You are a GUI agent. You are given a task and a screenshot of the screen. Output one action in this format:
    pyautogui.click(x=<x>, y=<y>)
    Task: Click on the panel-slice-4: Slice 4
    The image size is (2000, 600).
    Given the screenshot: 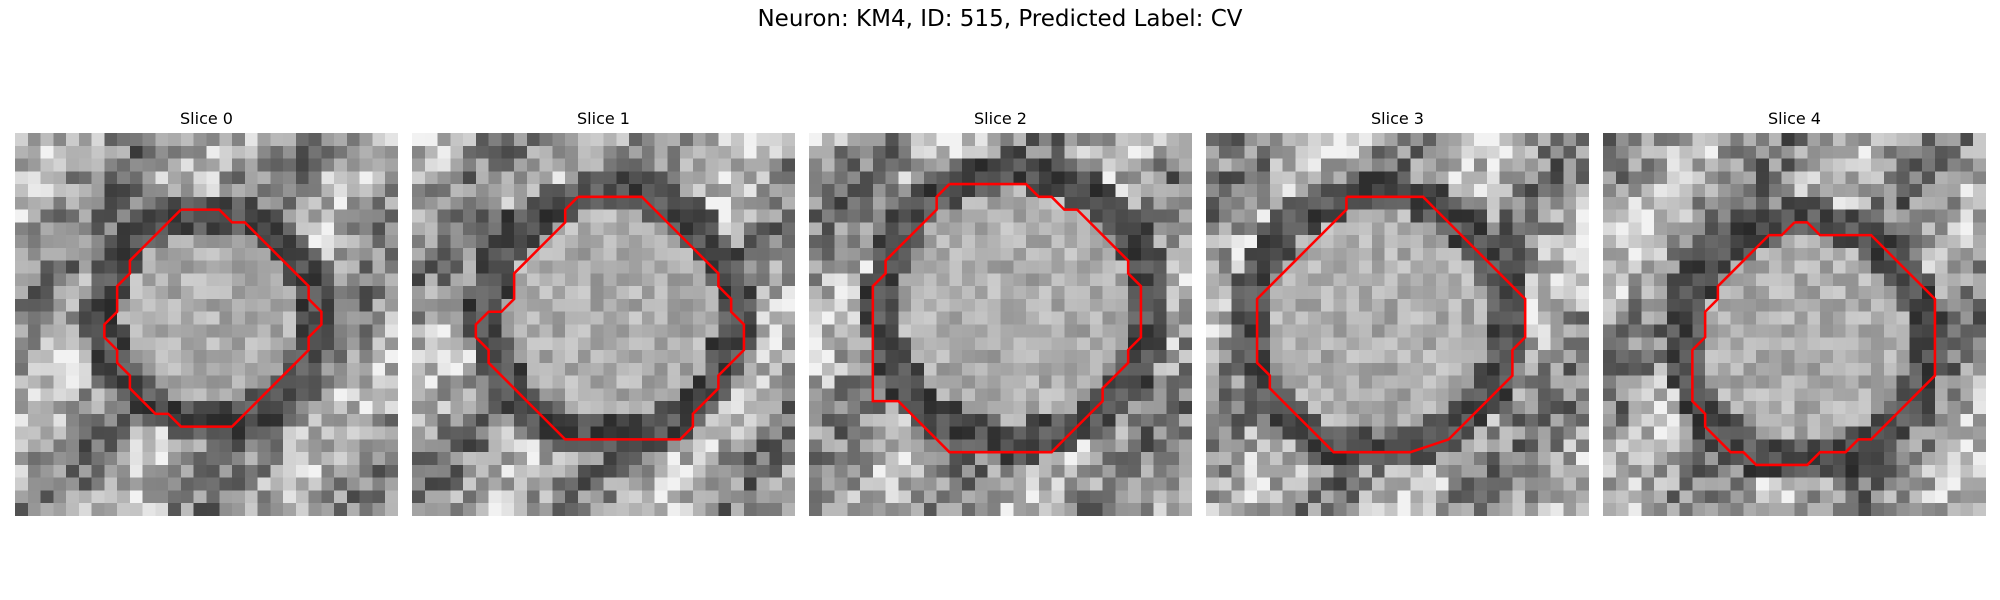 What is the action you would take?
    pyautogui.click(x=1794, y=312)
    